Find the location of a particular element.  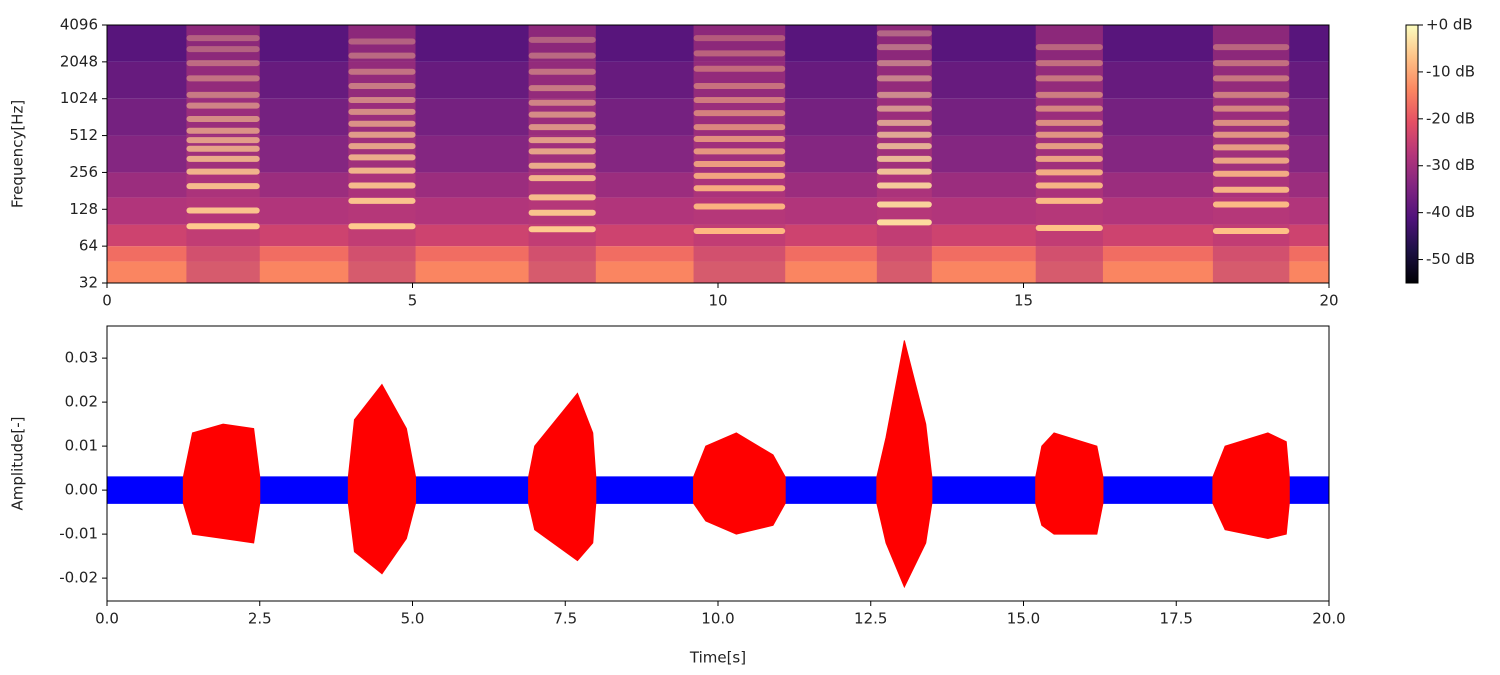

colorbar-tick-label: -20 dB is located at coordinates (1450, 118).